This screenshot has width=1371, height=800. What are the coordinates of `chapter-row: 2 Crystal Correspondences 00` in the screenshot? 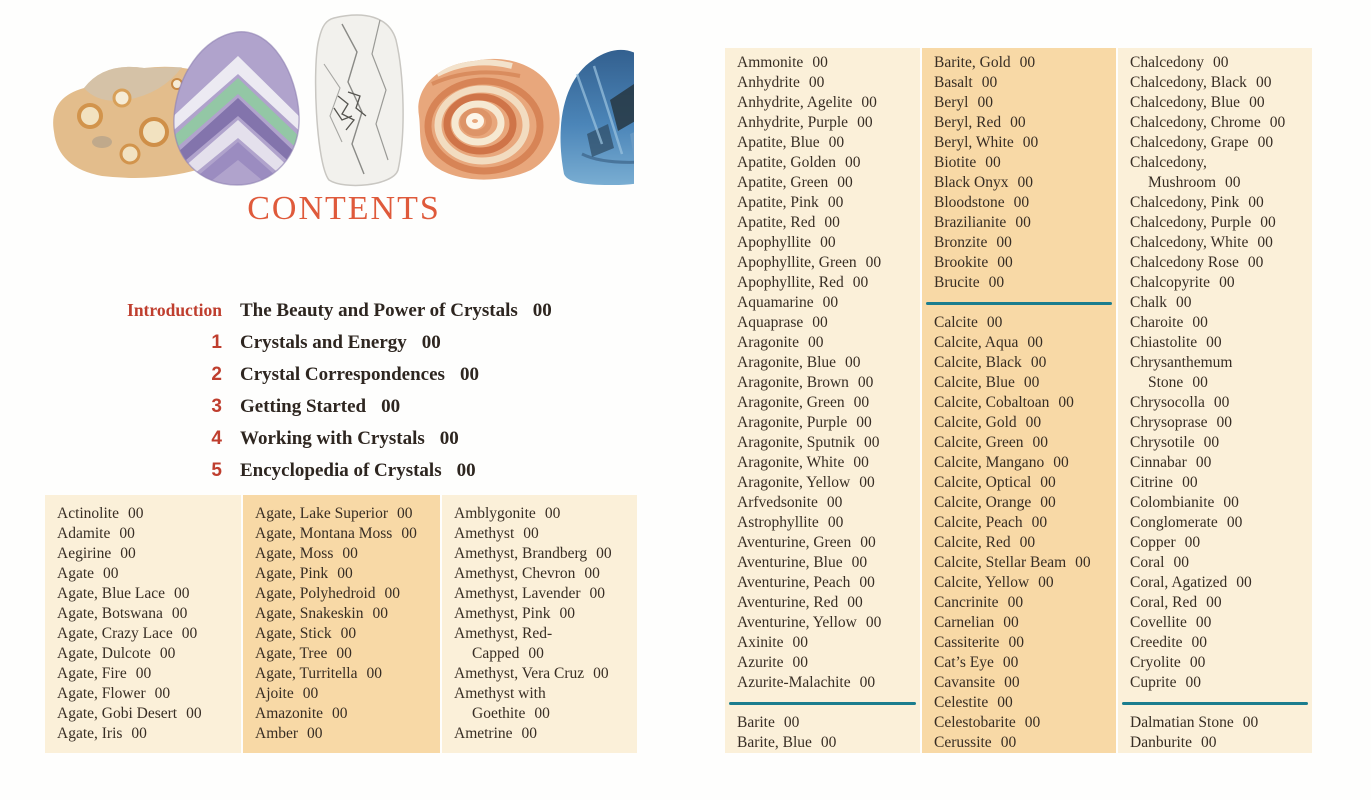 It's located at (368, 380).